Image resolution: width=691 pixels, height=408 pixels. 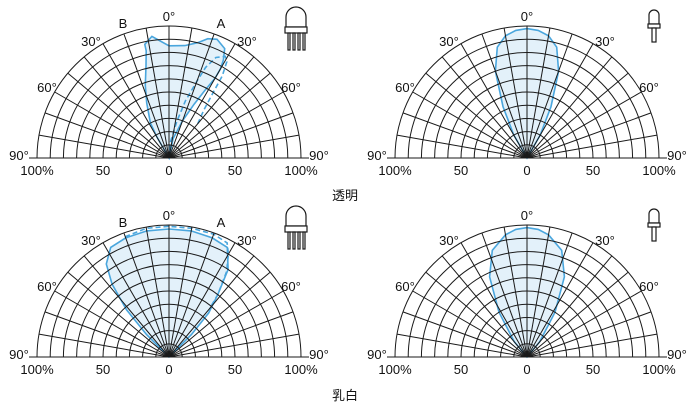 I want to click on caption-transparent: 透明, so click(x=345, y=196).